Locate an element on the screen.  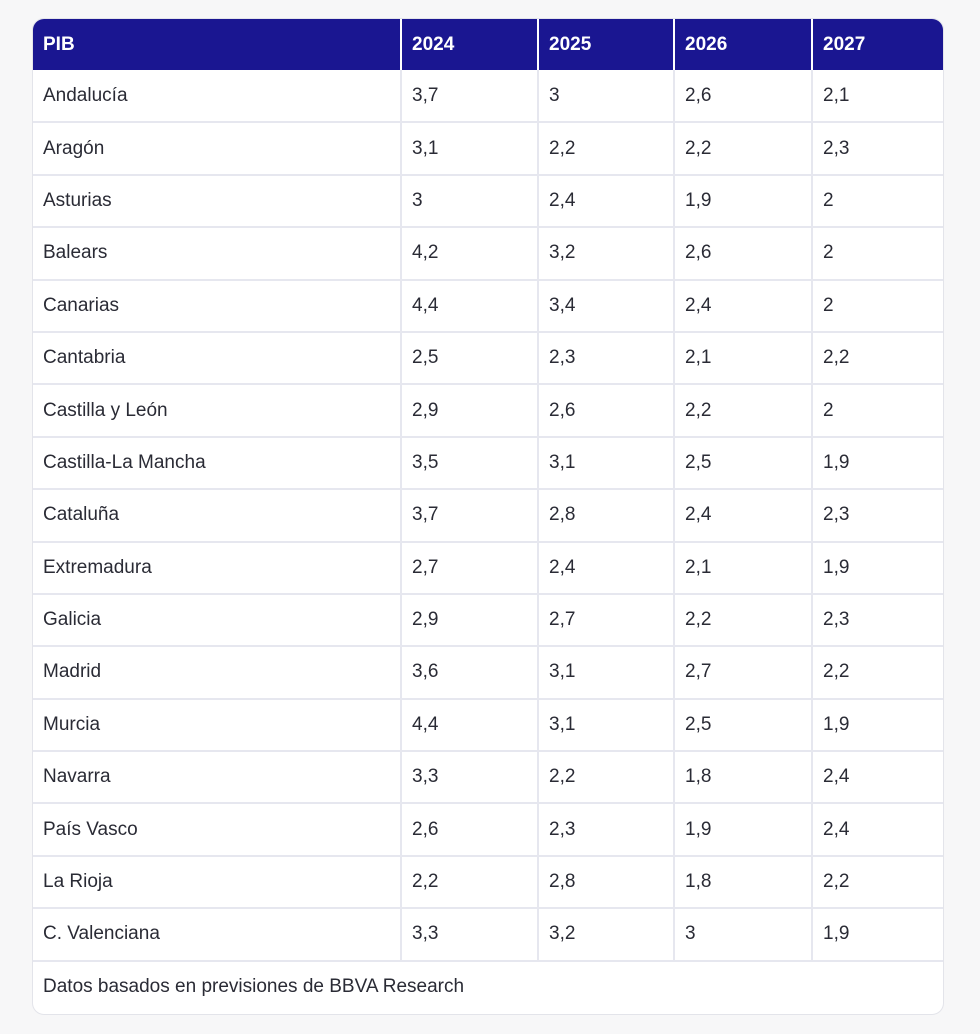
table-row: Murcia 4,4 3,1 2,5 1,9 is located at coordinates (488, 725).